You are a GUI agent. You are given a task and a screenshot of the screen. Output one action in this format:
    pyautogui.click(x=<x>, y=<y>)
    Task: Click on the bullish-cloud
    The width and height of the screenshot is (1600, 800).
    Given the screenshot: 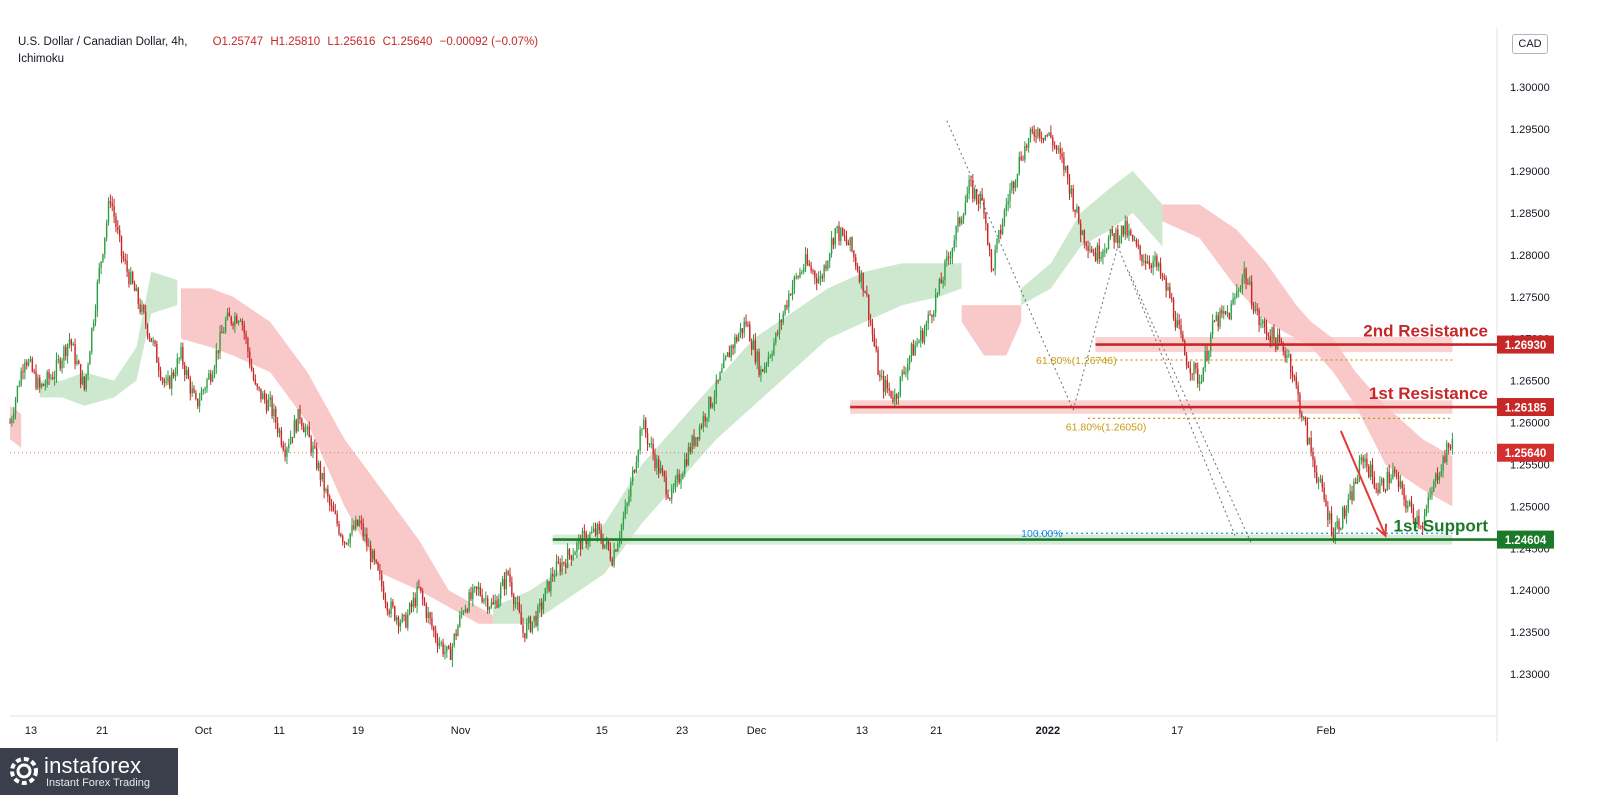 What is the action you would take?
    pyautogui.click(x=727, y=443)
    